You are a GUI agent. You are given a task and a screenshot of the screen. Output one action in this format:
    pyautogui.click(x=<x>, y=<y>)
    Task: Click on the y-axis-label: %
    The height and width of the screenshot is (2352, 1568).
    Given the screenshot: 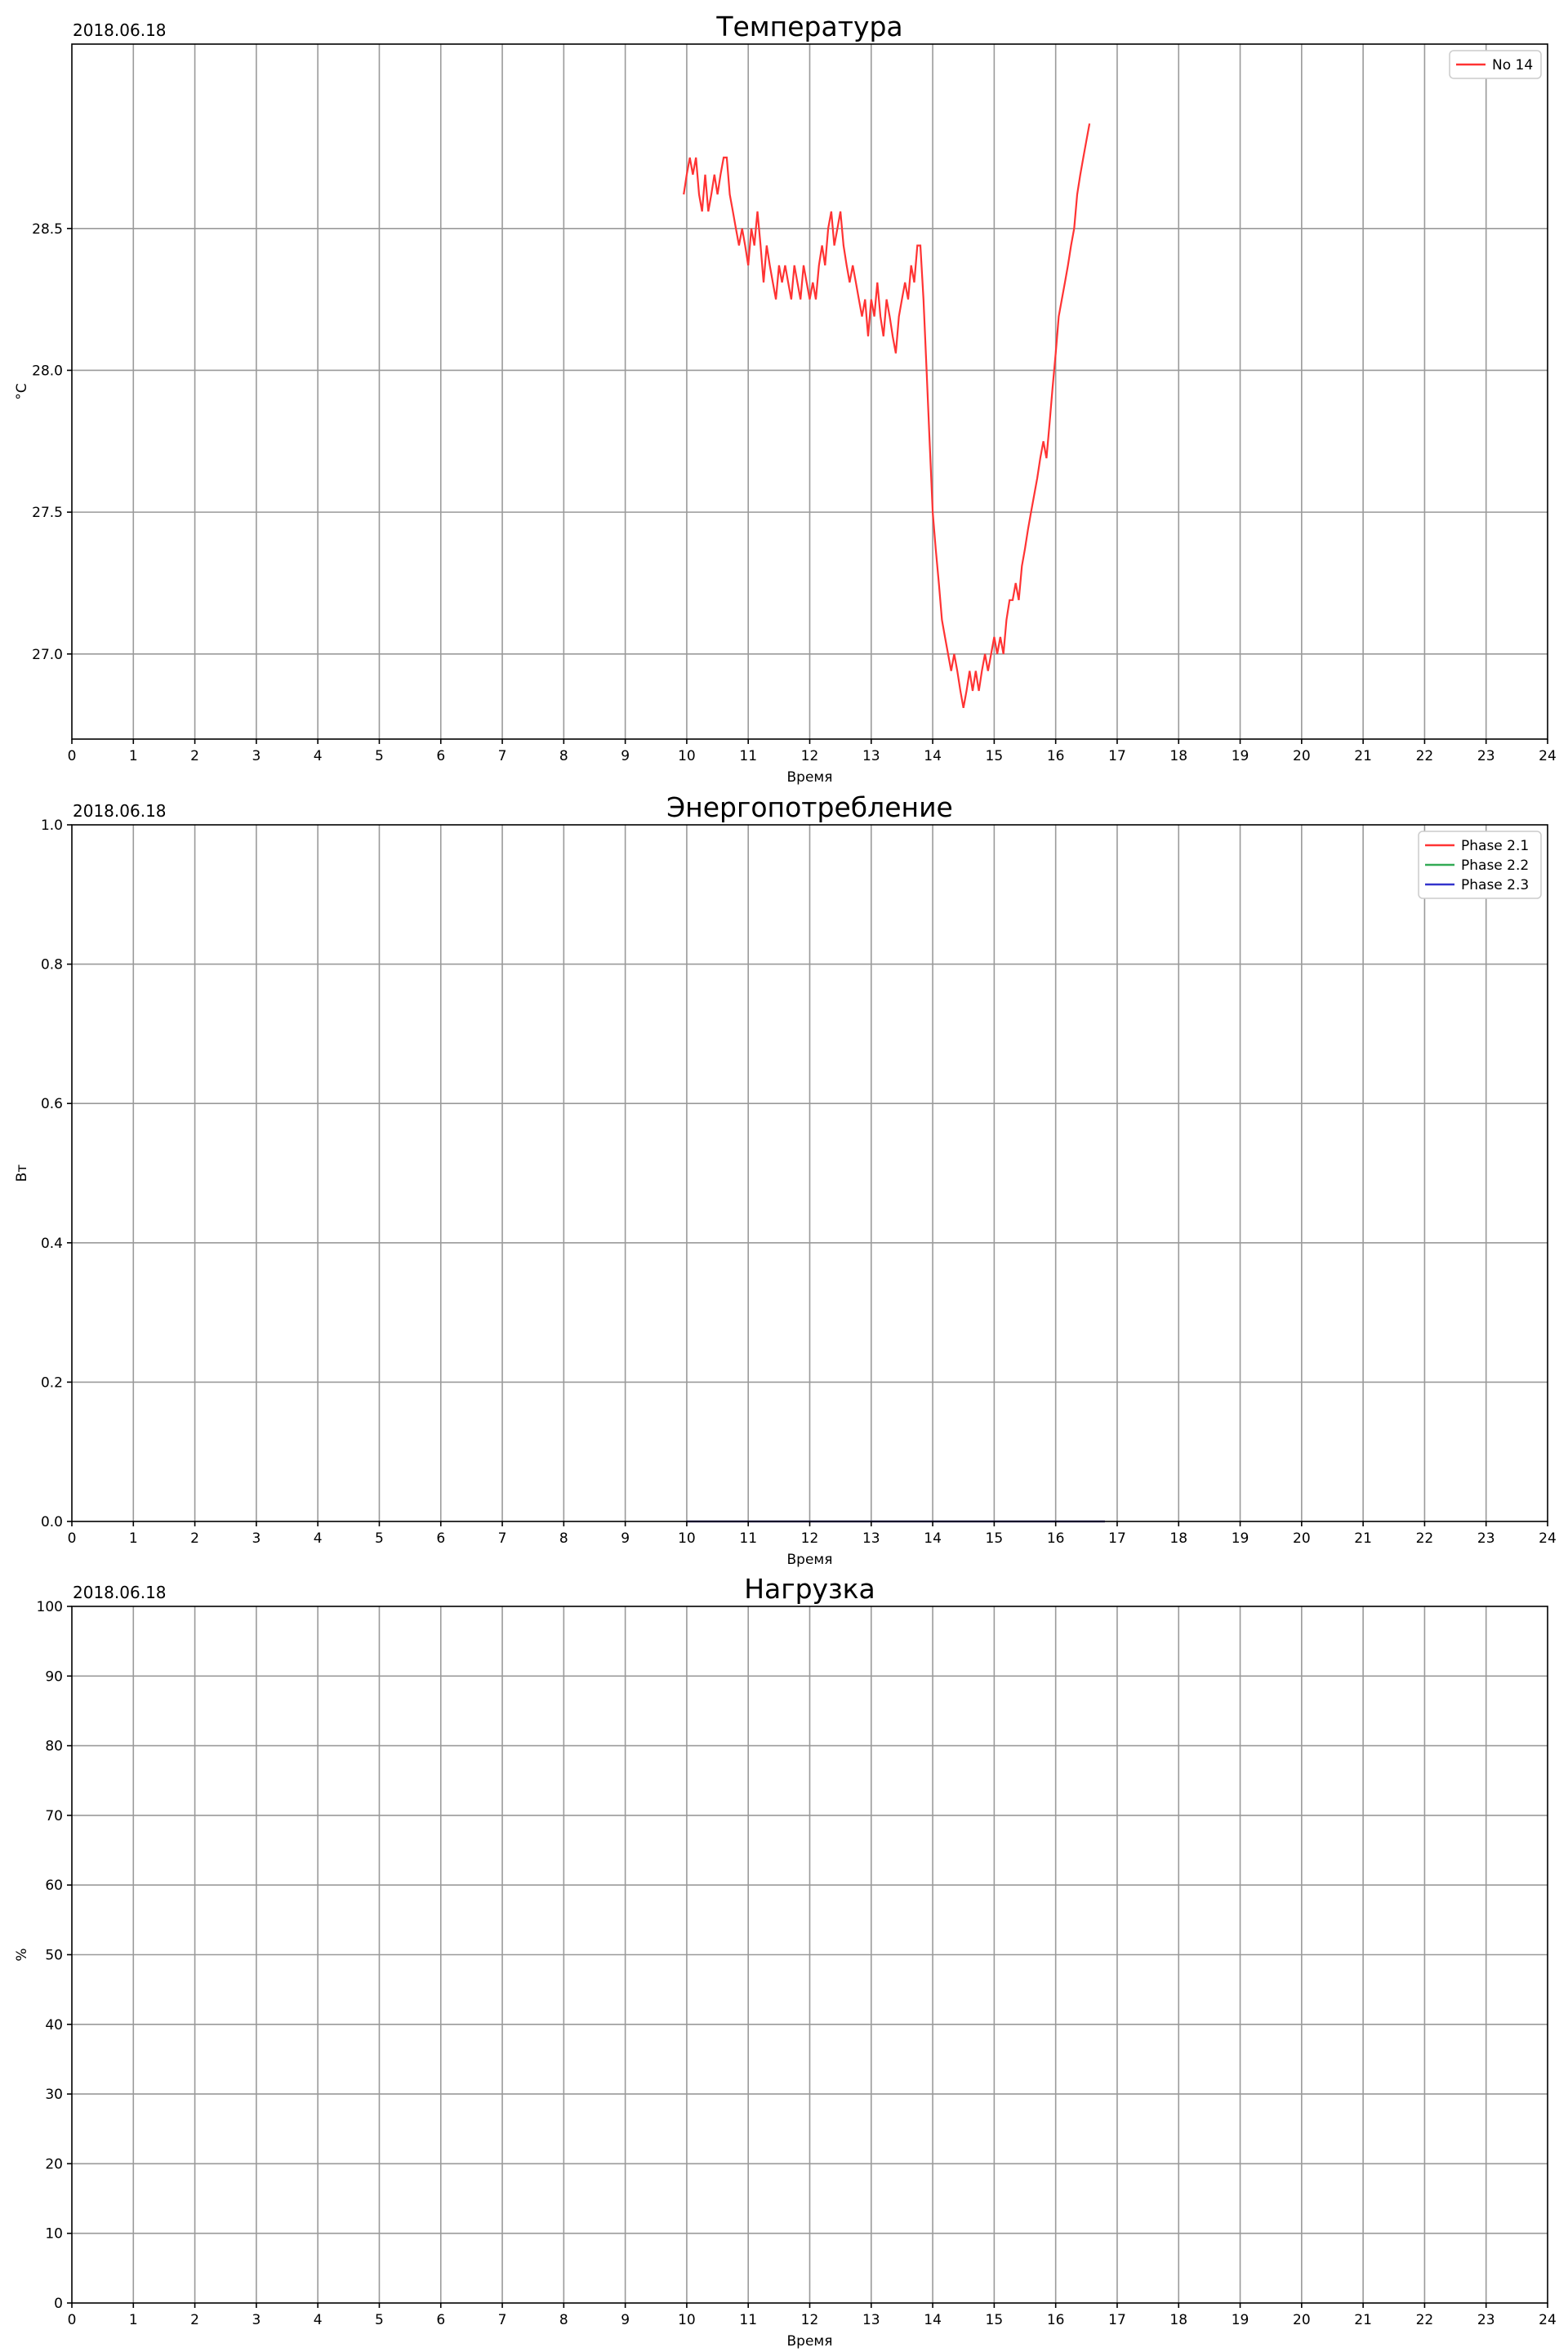 What is the action you would take?
    pyautogui.click(x=22, y=1954)
    